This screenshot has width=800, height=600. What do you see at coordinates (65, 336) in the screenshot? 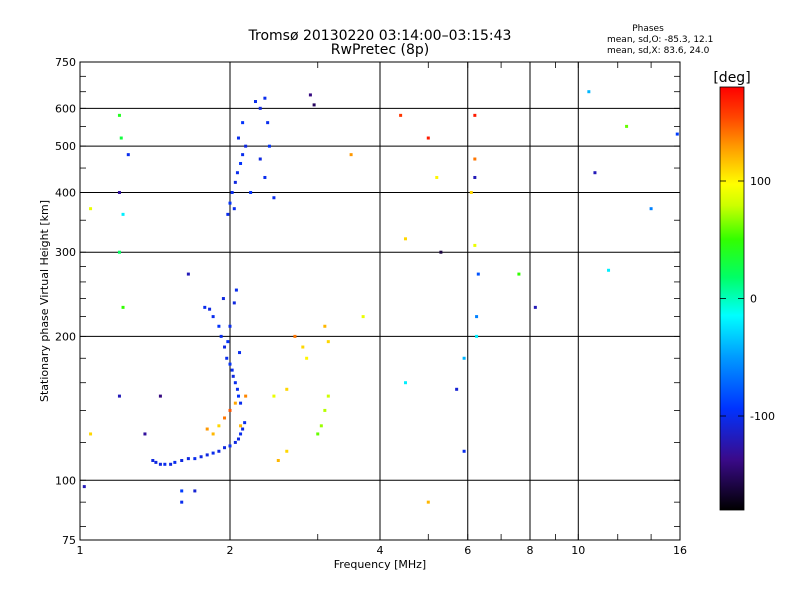
I see `y-tick-label: 200` at bounding box center [65, 336].